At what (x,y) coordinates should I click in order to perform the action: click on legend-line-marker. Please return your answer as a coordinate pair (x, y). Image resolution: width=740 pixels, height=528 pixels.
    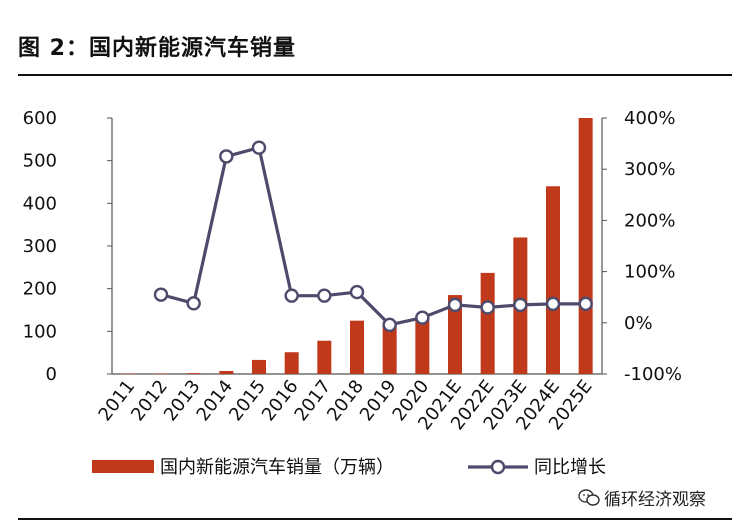
    Looking at the image, I should click on (498, 467).